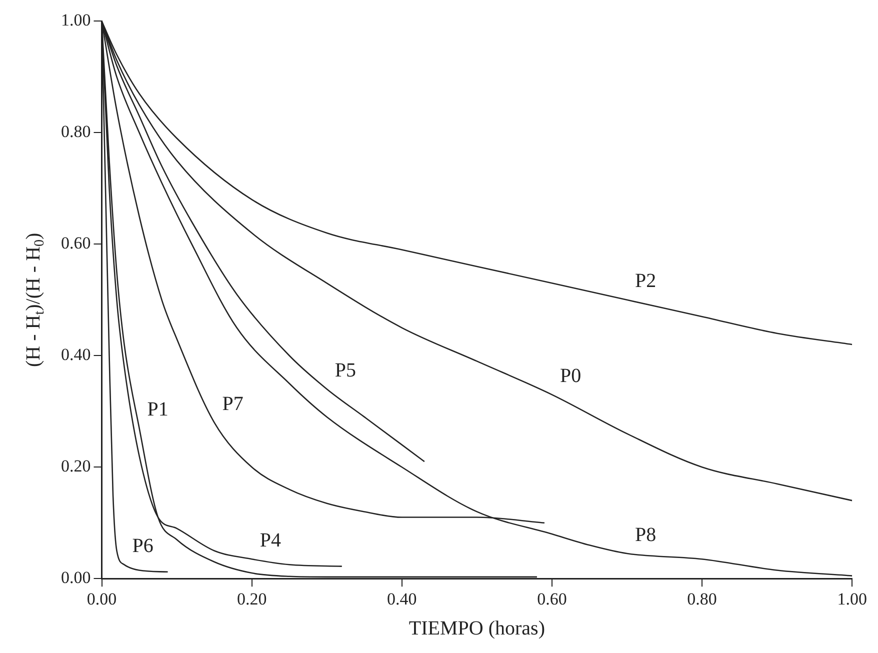  Describe the element at coordinates (270, 540) in the screenshot. I see `annotation: P4` at that location.